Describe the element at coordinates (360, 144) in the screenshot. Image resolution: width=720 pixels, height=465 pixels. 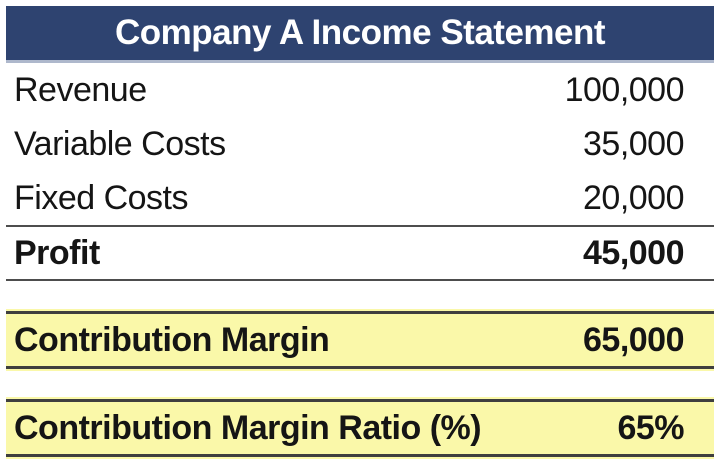
I see `table-row-variable-costs: Variable Costs 35,000` at that location.